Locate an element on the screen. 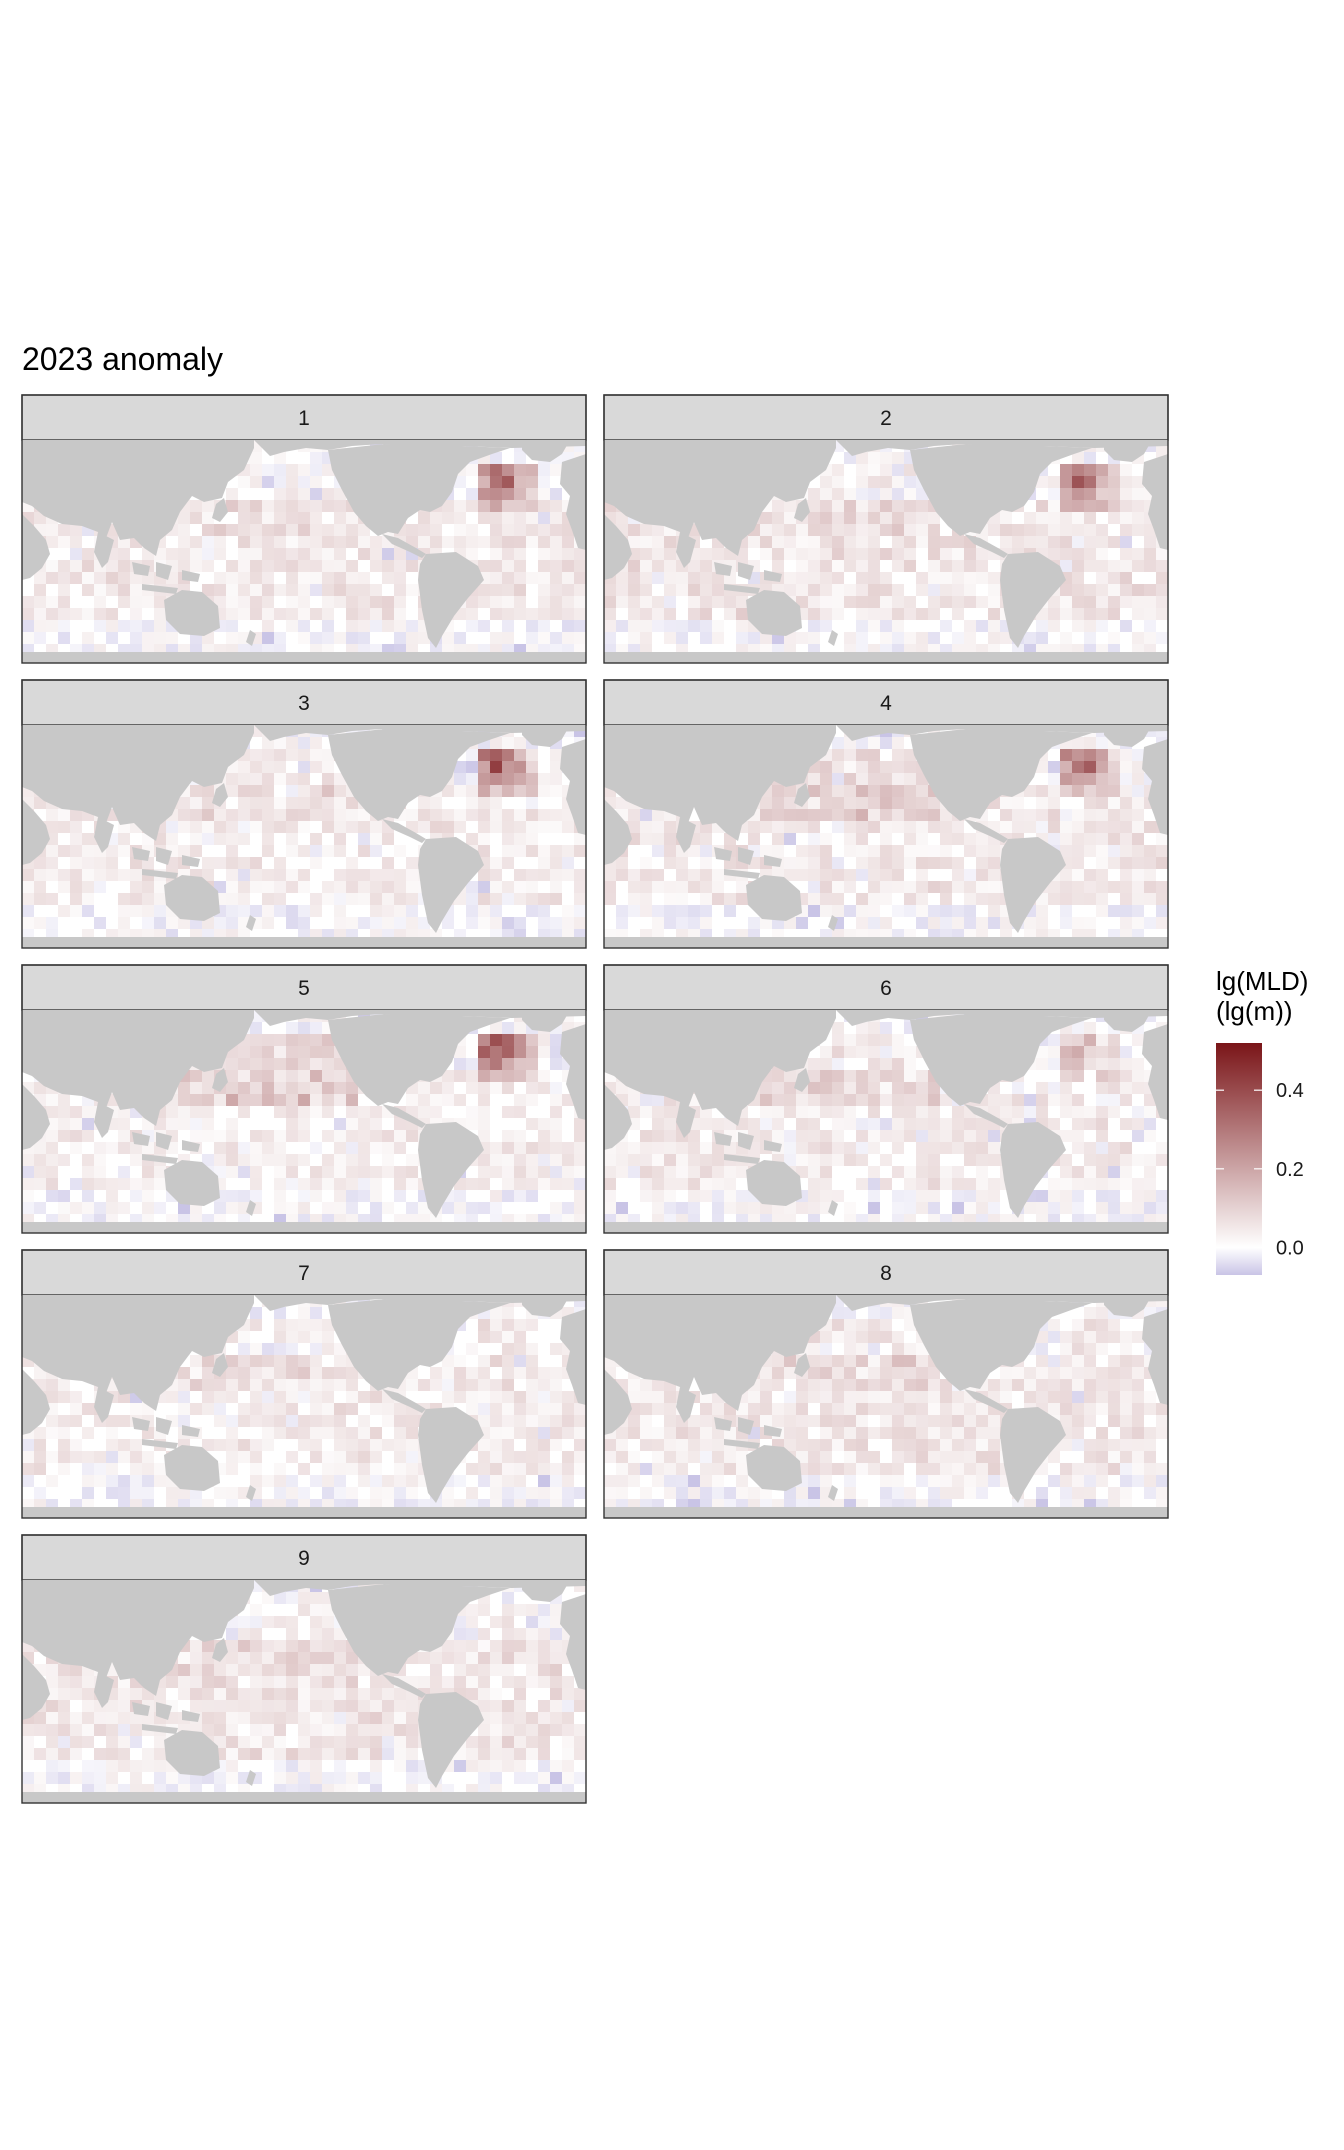 Image resolution: width=1344 pixels, height=2150 pixels. map-area is located at coordinates (304, 1406).